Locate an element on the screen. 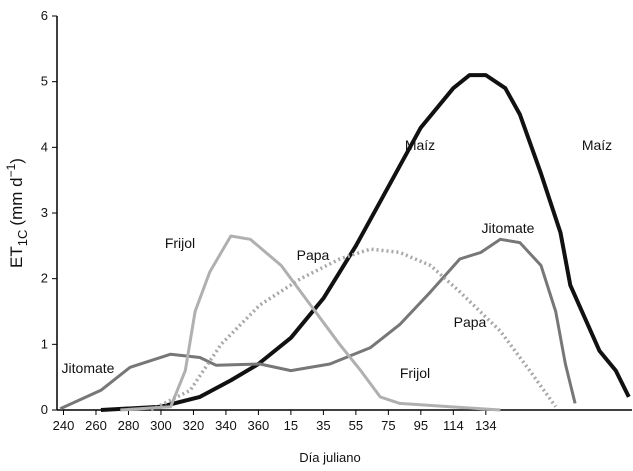 The width and height of the screenshot is (633, 471). y-label-sub: 1C is located at coordinates (22, 238).